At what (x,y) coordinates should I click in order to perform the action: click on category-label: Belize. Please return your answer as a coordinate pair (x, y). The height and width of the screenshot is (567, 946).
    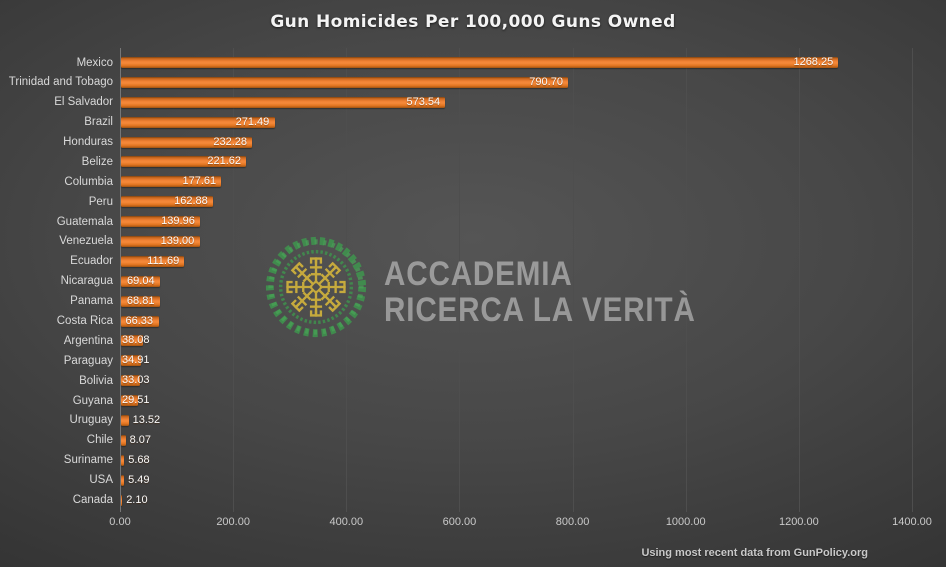
    Looking at the image, I should click on (97, 161).